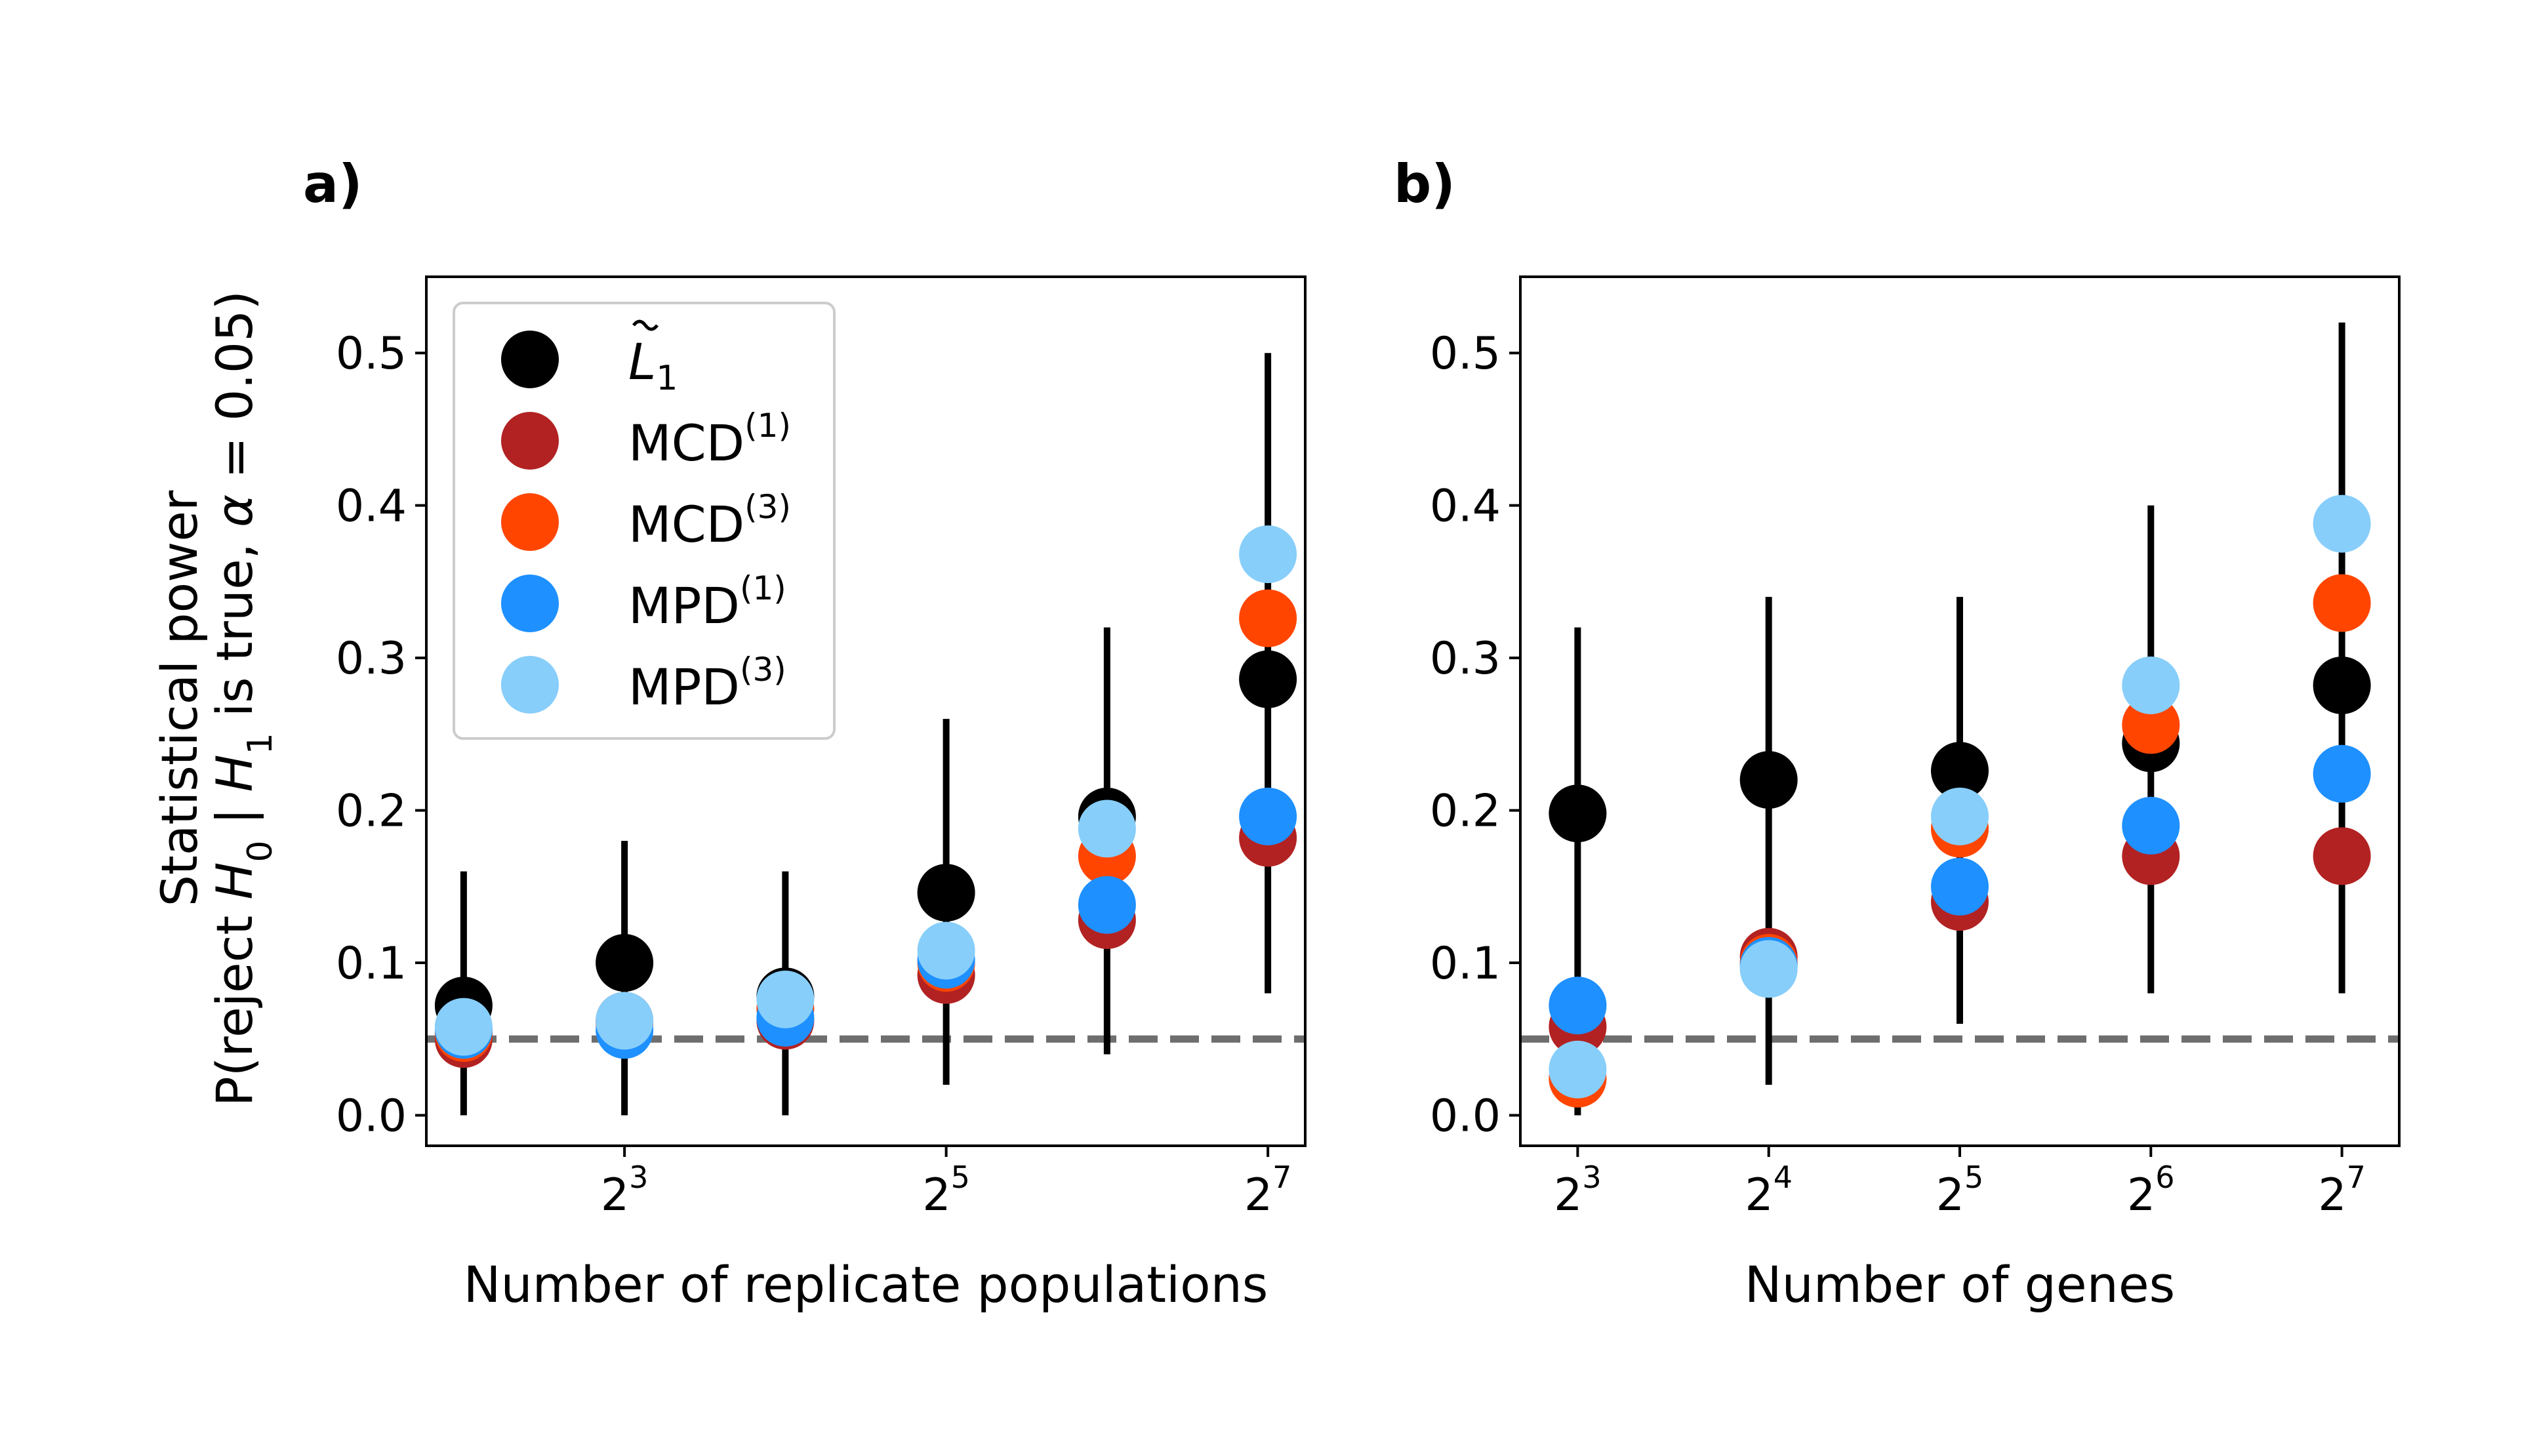 The width and height of the screenshot is (2535, 1456). I want to click on panel-b-label: b), so click(1424, 183).